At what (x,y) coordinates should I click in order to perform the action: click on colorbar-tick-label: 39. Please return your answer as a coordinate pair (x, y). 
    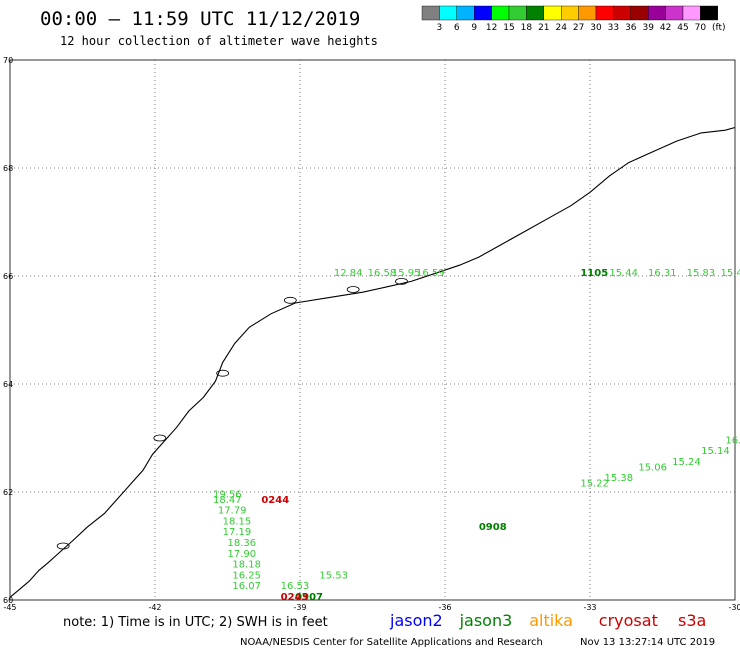
    Looking at the image, I should click on (648, 28).